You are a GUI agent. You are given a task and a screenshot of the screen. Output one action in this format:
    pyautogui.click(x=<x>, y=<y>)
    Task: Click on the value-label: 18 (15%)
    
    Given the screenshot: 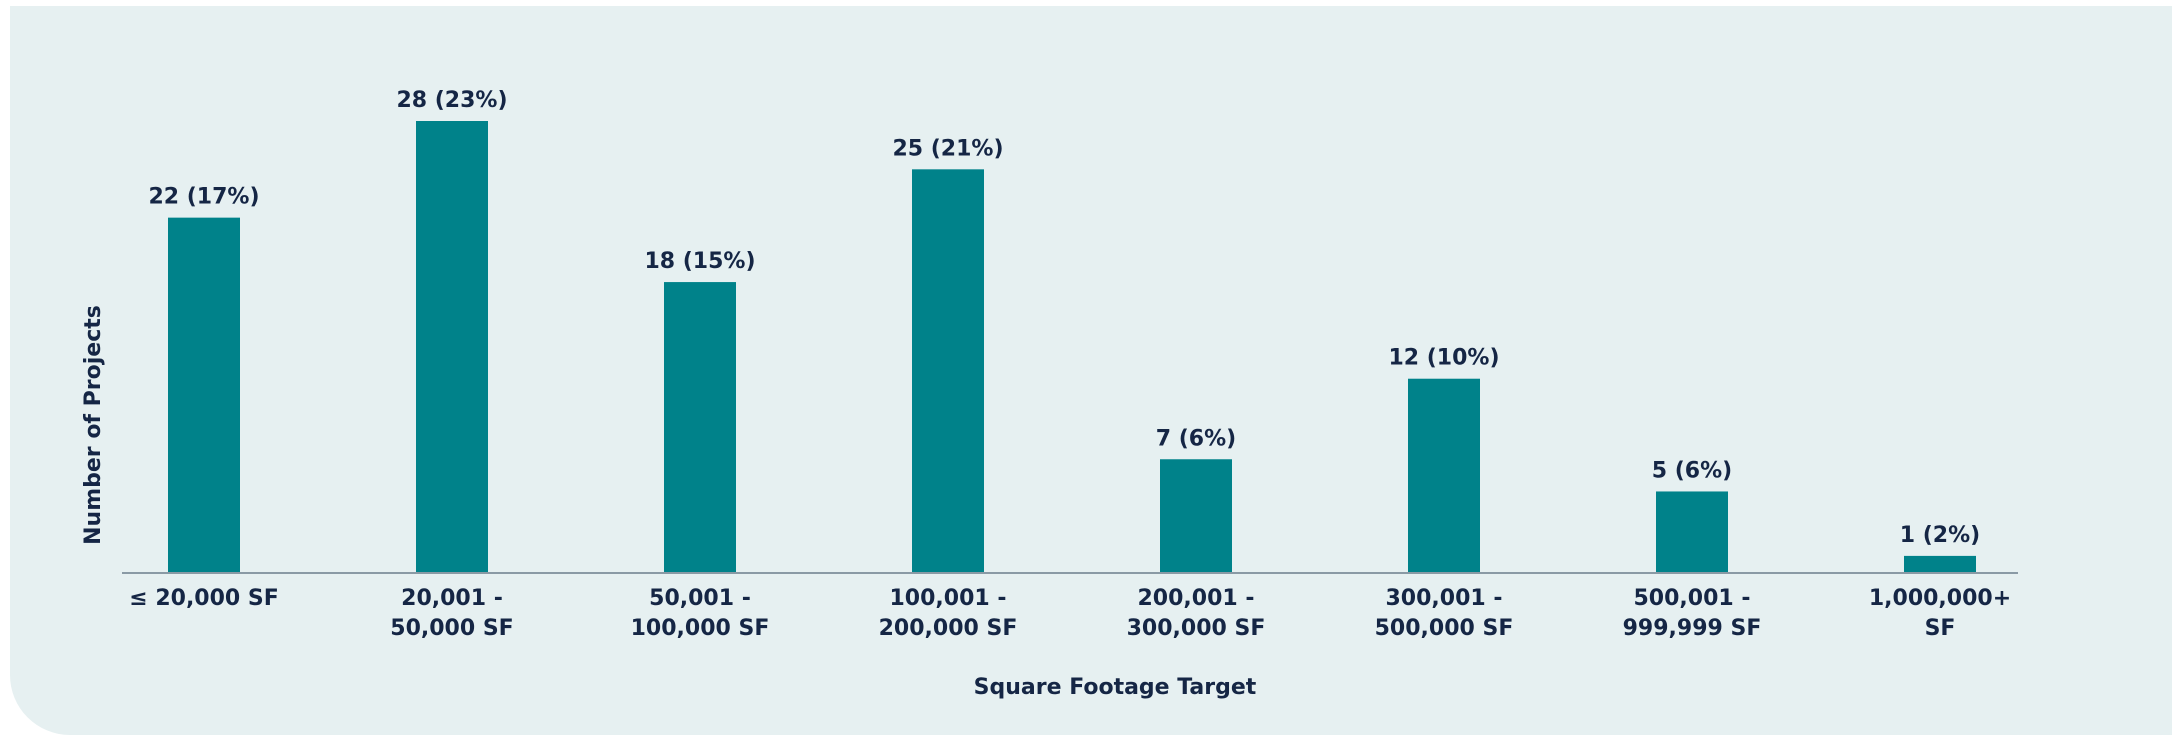 What is the action you would take?
    pyautogui.click(x=699, y=261)
    